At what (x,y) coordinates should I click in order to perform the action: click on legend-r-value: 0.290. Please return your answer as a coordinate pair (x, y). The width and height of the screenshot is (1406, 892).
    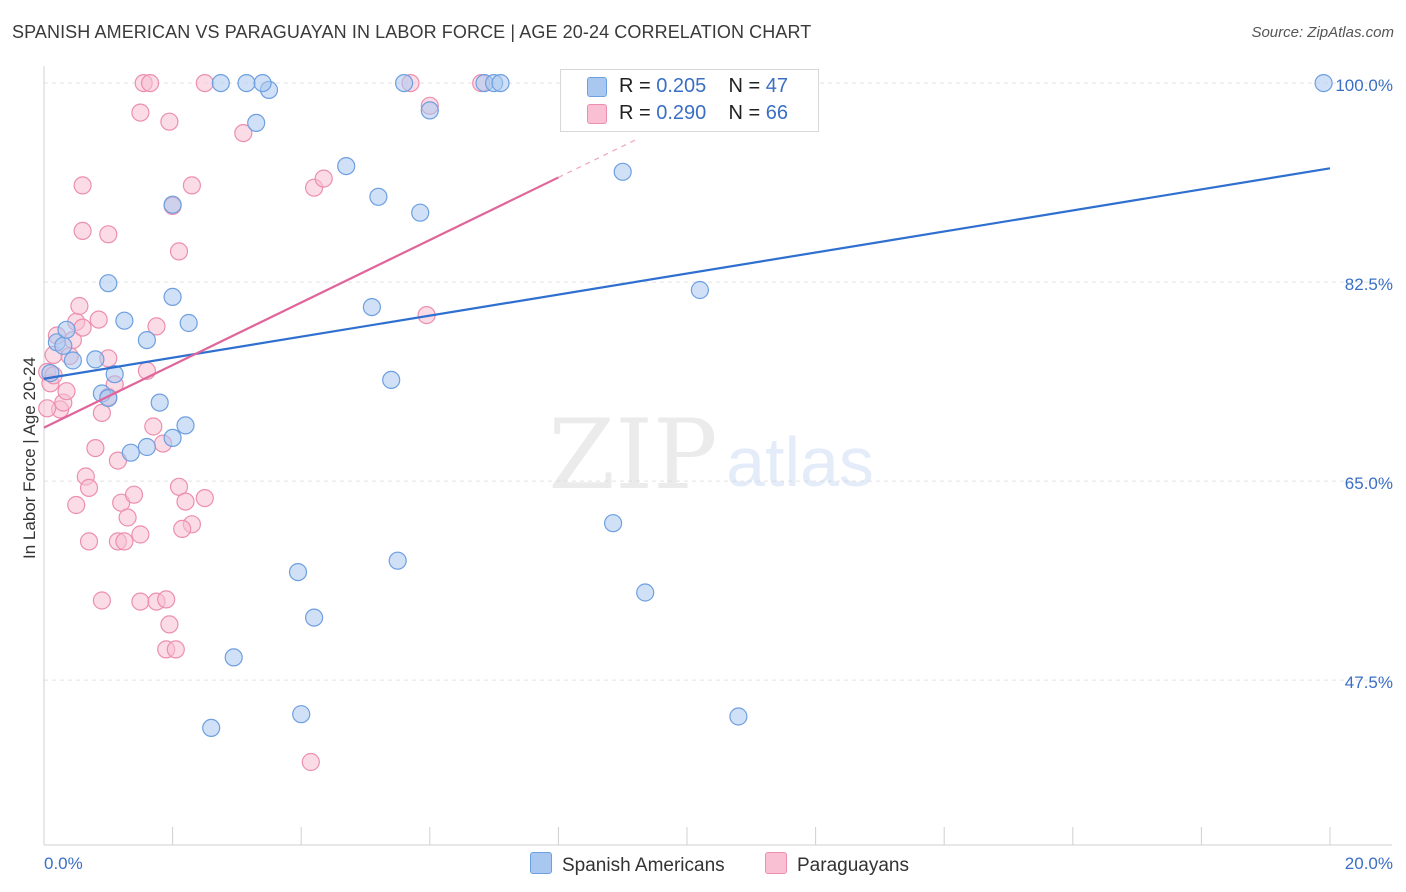
    Looking at the image, I should click on (681, 113).